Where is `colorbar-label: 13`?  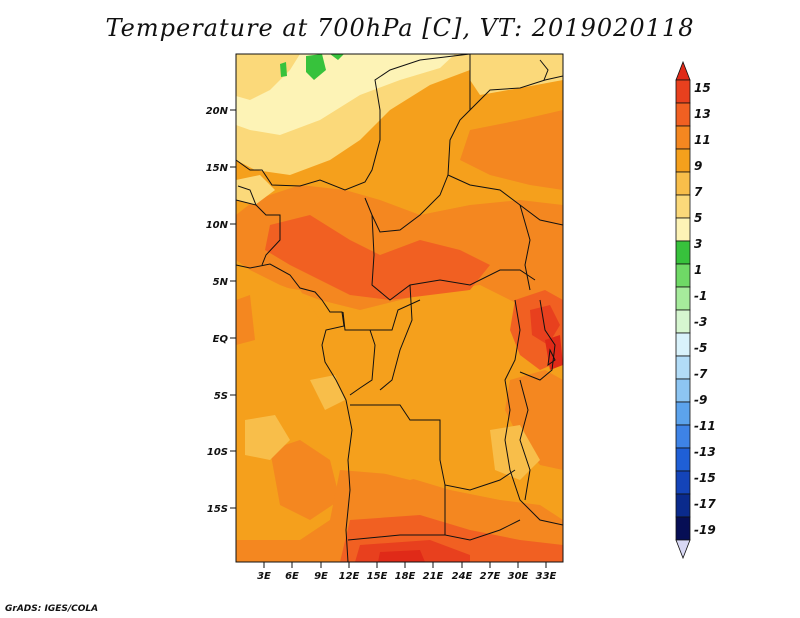
colorbar-label: 13 is located at coordinates (702, 114).